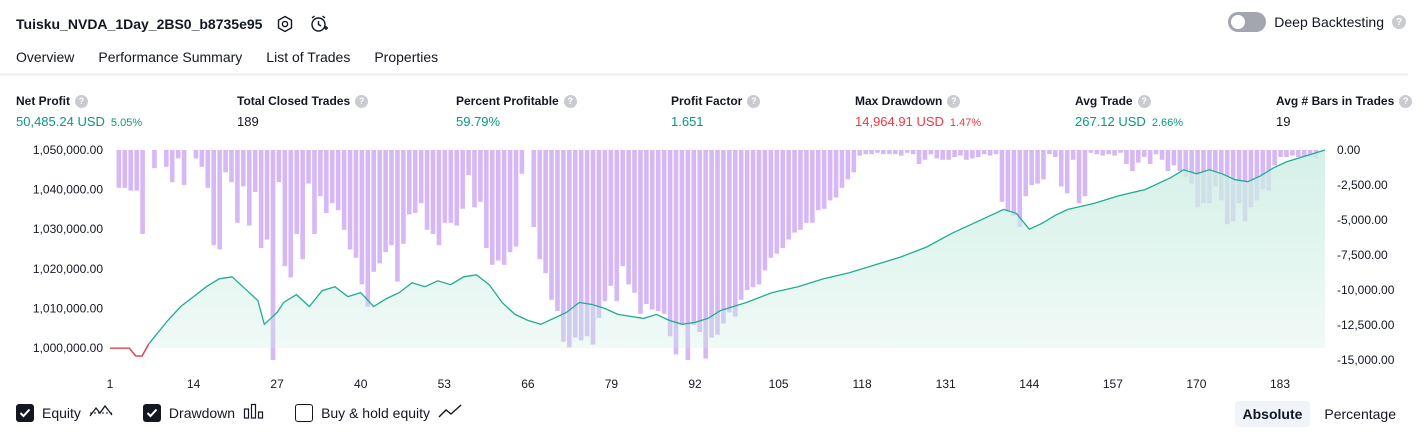  What do you see at coordinates (68, 150) in the screenshot?
I see `y-left-tick-label: 1,050,000.00` at bounding box center [68, 150].